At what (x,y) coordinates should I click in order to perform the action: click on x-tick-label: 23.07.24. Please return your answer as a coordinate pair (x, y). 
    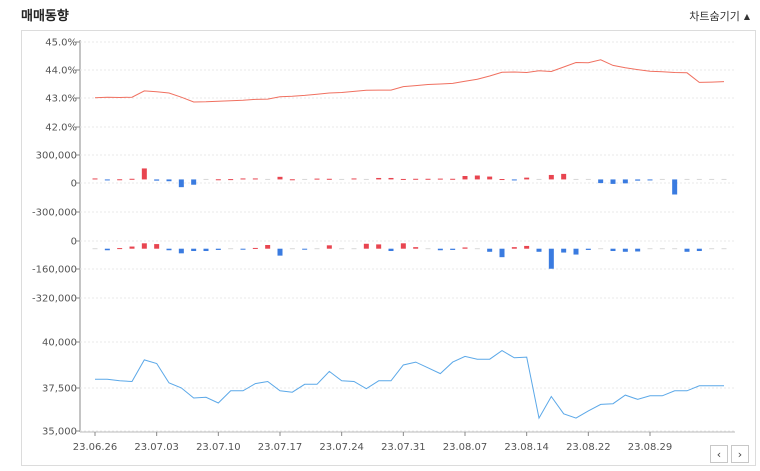
    Looking at the image, I should click on (341, 447).